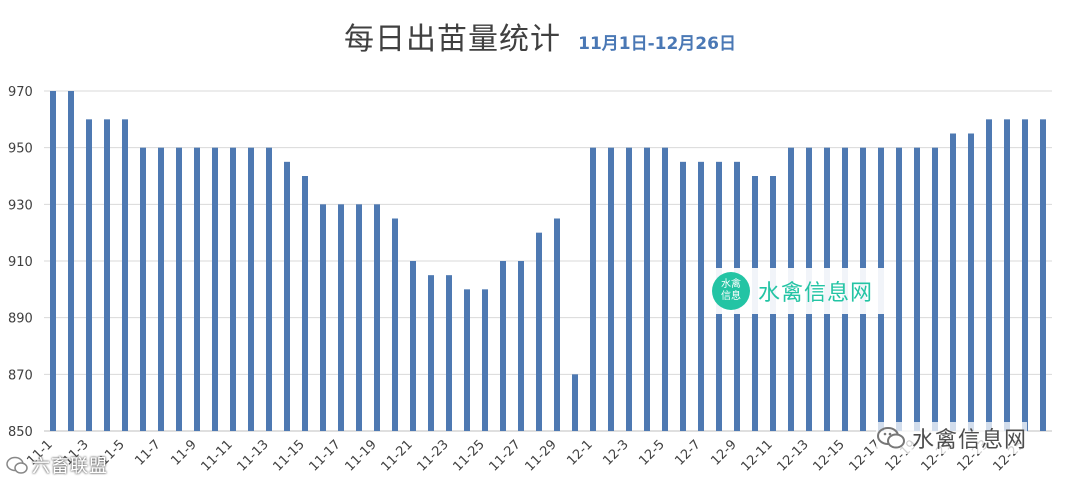 The height and width of the screenshot is (483, 1080). What do you see at coordinates (579, 452) in the screenshot?
I see `x-tick-label: 12-1` at bounding box center [579, 452].